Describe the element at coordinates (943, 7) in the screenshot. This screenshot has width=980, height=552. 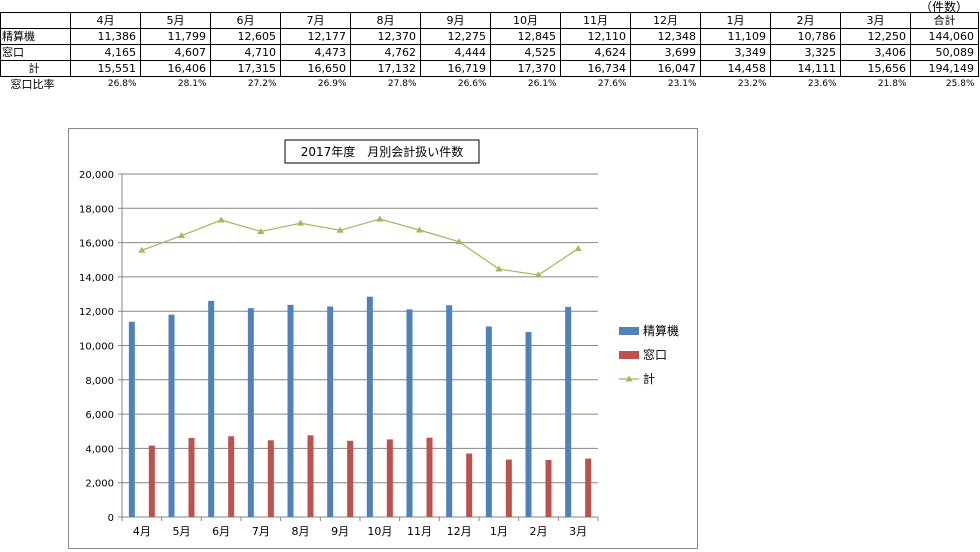
I see `unit-label: （件数）` at that location.